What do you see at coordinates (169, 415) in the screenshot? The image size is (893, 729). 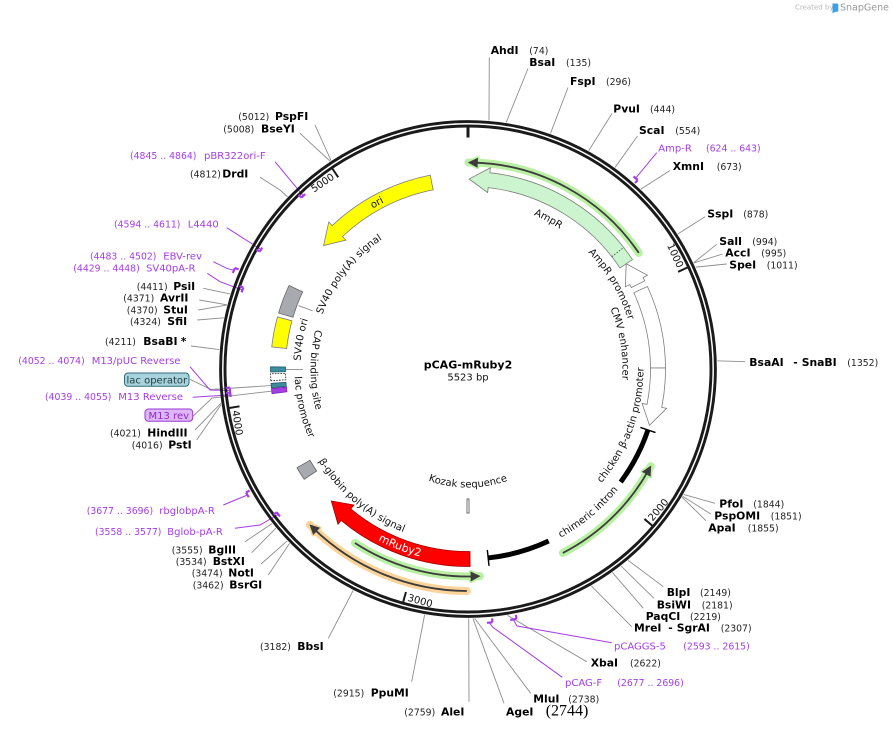 I see `label-box` at bounding box center [169, 415].